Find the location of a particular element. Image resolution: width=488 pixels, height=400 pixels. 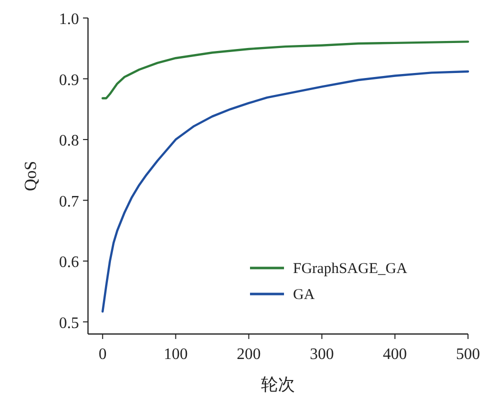

y-tick-label: 0.9 is located at coordinates (69, 80).